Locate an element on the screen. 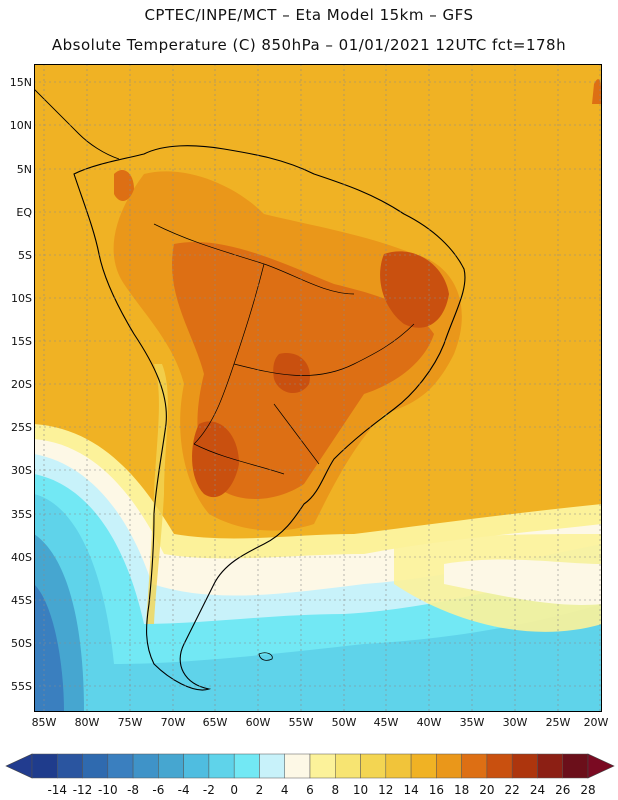 This screenshot has height=800, width=618. lat-label: 15S is located at coordinates (21, 341).